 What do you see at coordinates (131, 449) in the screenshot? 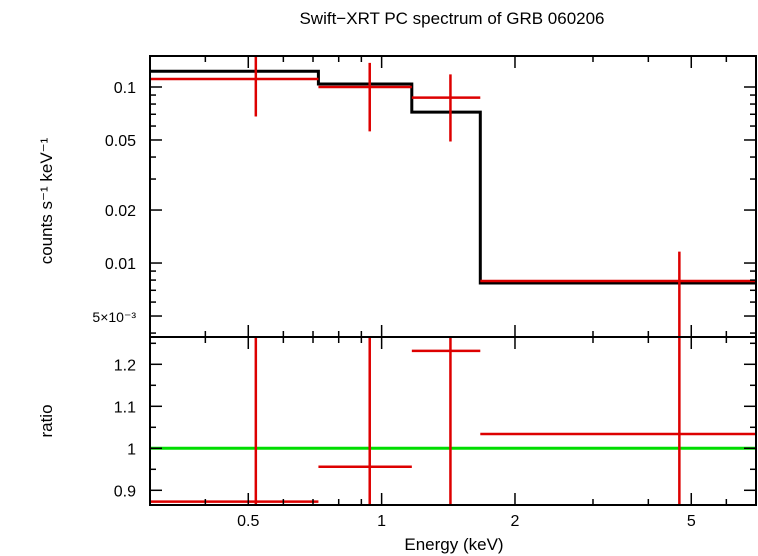
I see `y-tick-label: 1` at bounding box center [131, 449].